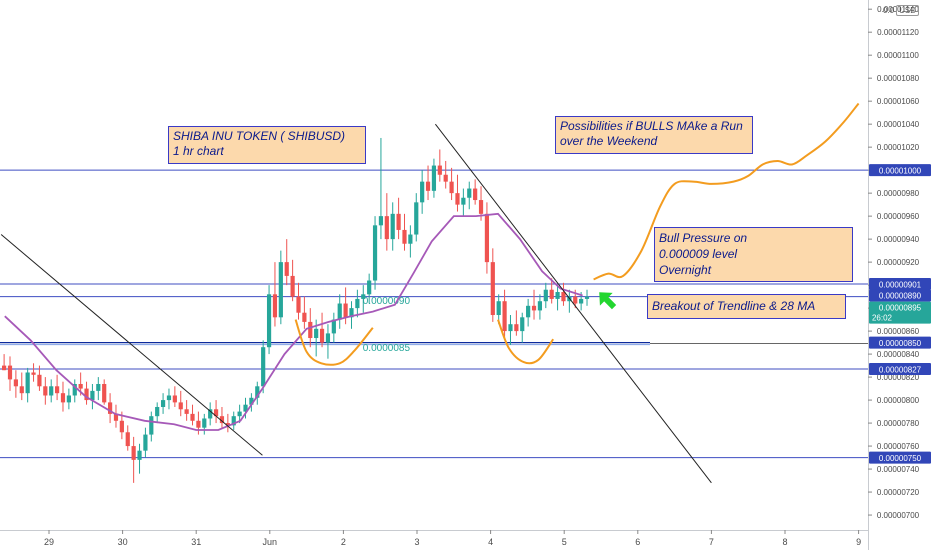  I want to click on y-tick-label: 0.00000780, so click(898, 423).